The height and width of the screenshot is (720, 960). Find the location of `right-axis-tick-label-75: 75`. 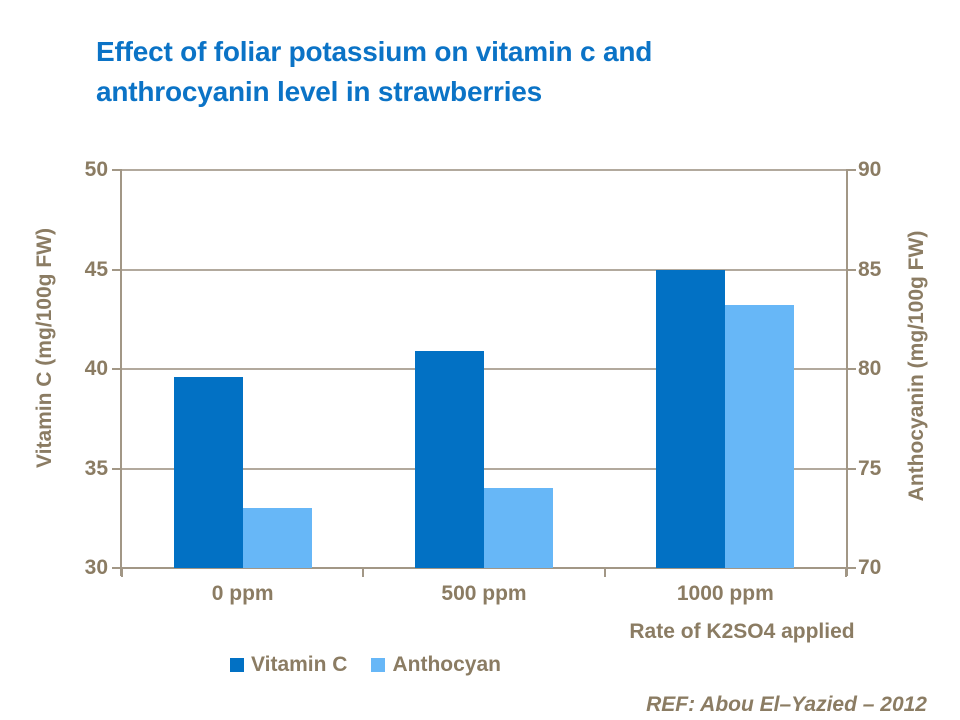

right-axis-tick-label-75: 75 is located at coordinates (870, 468).